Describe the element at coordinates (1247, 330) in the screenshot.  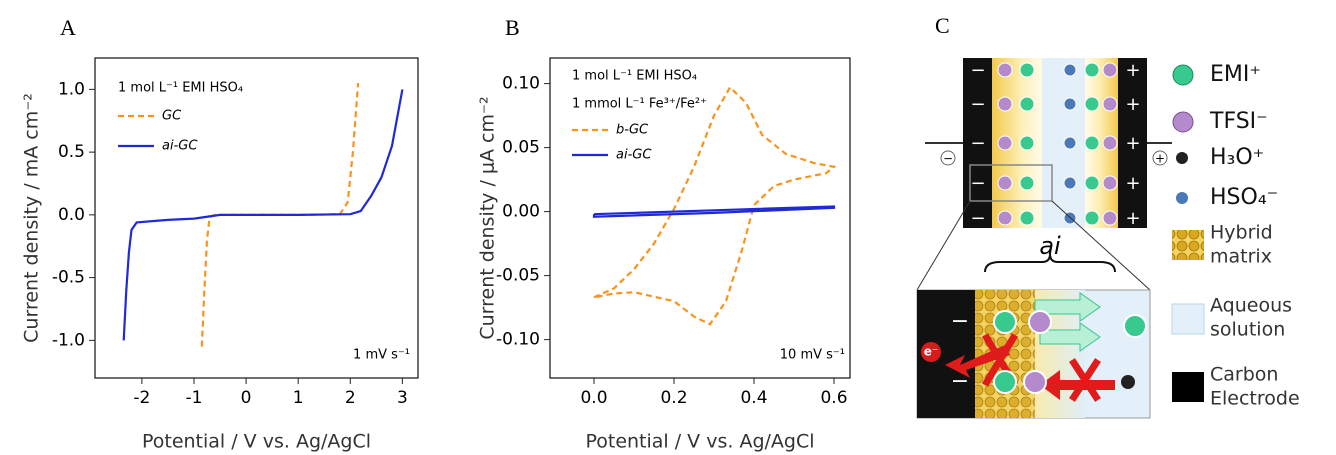
I see `legend-label: solution` at that location.